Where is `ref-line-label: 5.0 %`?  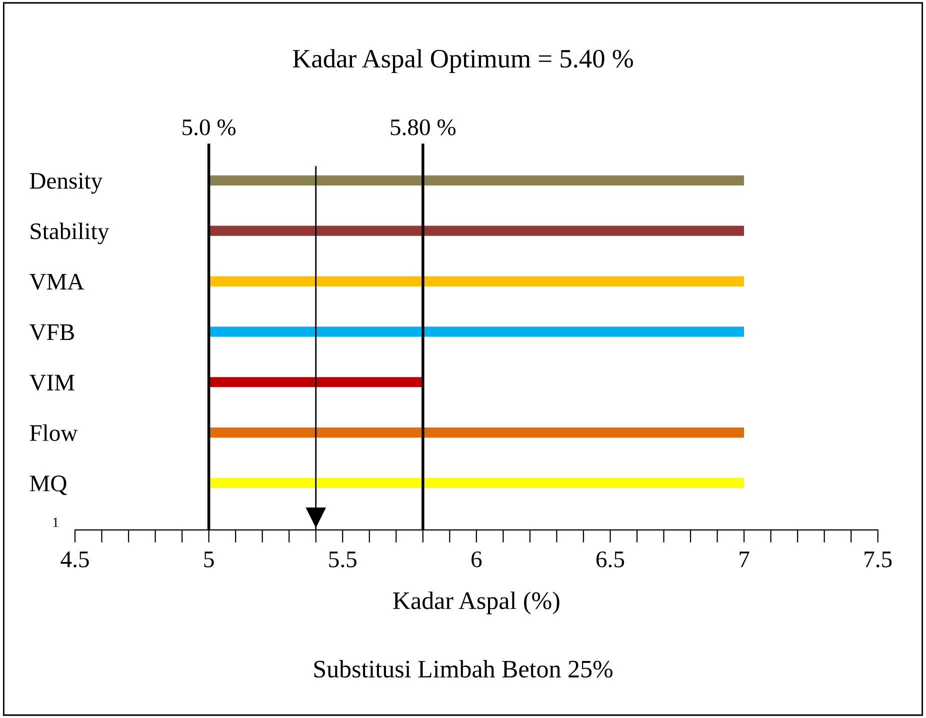
ref-line-label: 5.0 % is located at coordinates (209, 127).